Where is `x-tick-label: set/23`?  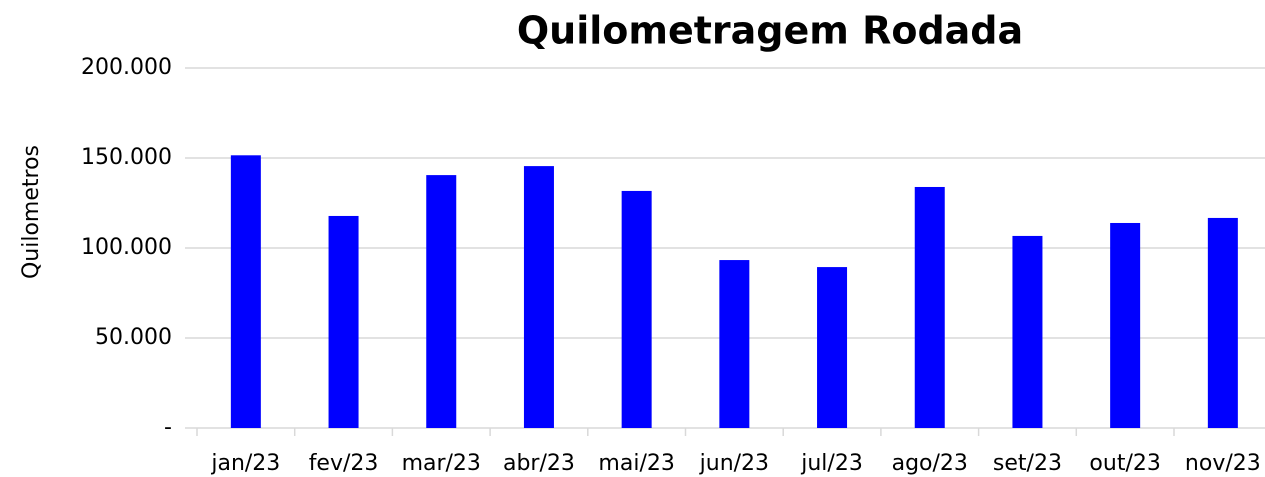
x-tick-label: set/23 is located at coordinates (1027, 463).